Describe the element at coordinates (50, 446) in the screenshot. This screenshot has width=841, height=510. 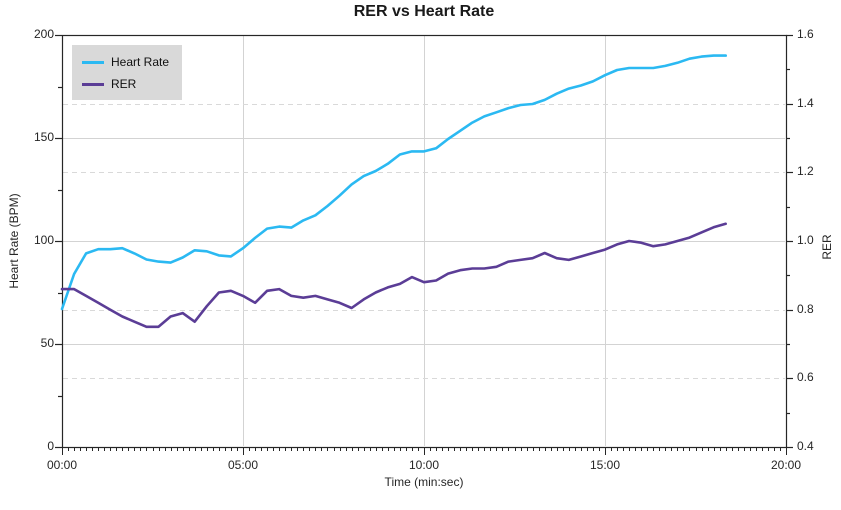
I see `y-left-tick-label: 0` at that location.